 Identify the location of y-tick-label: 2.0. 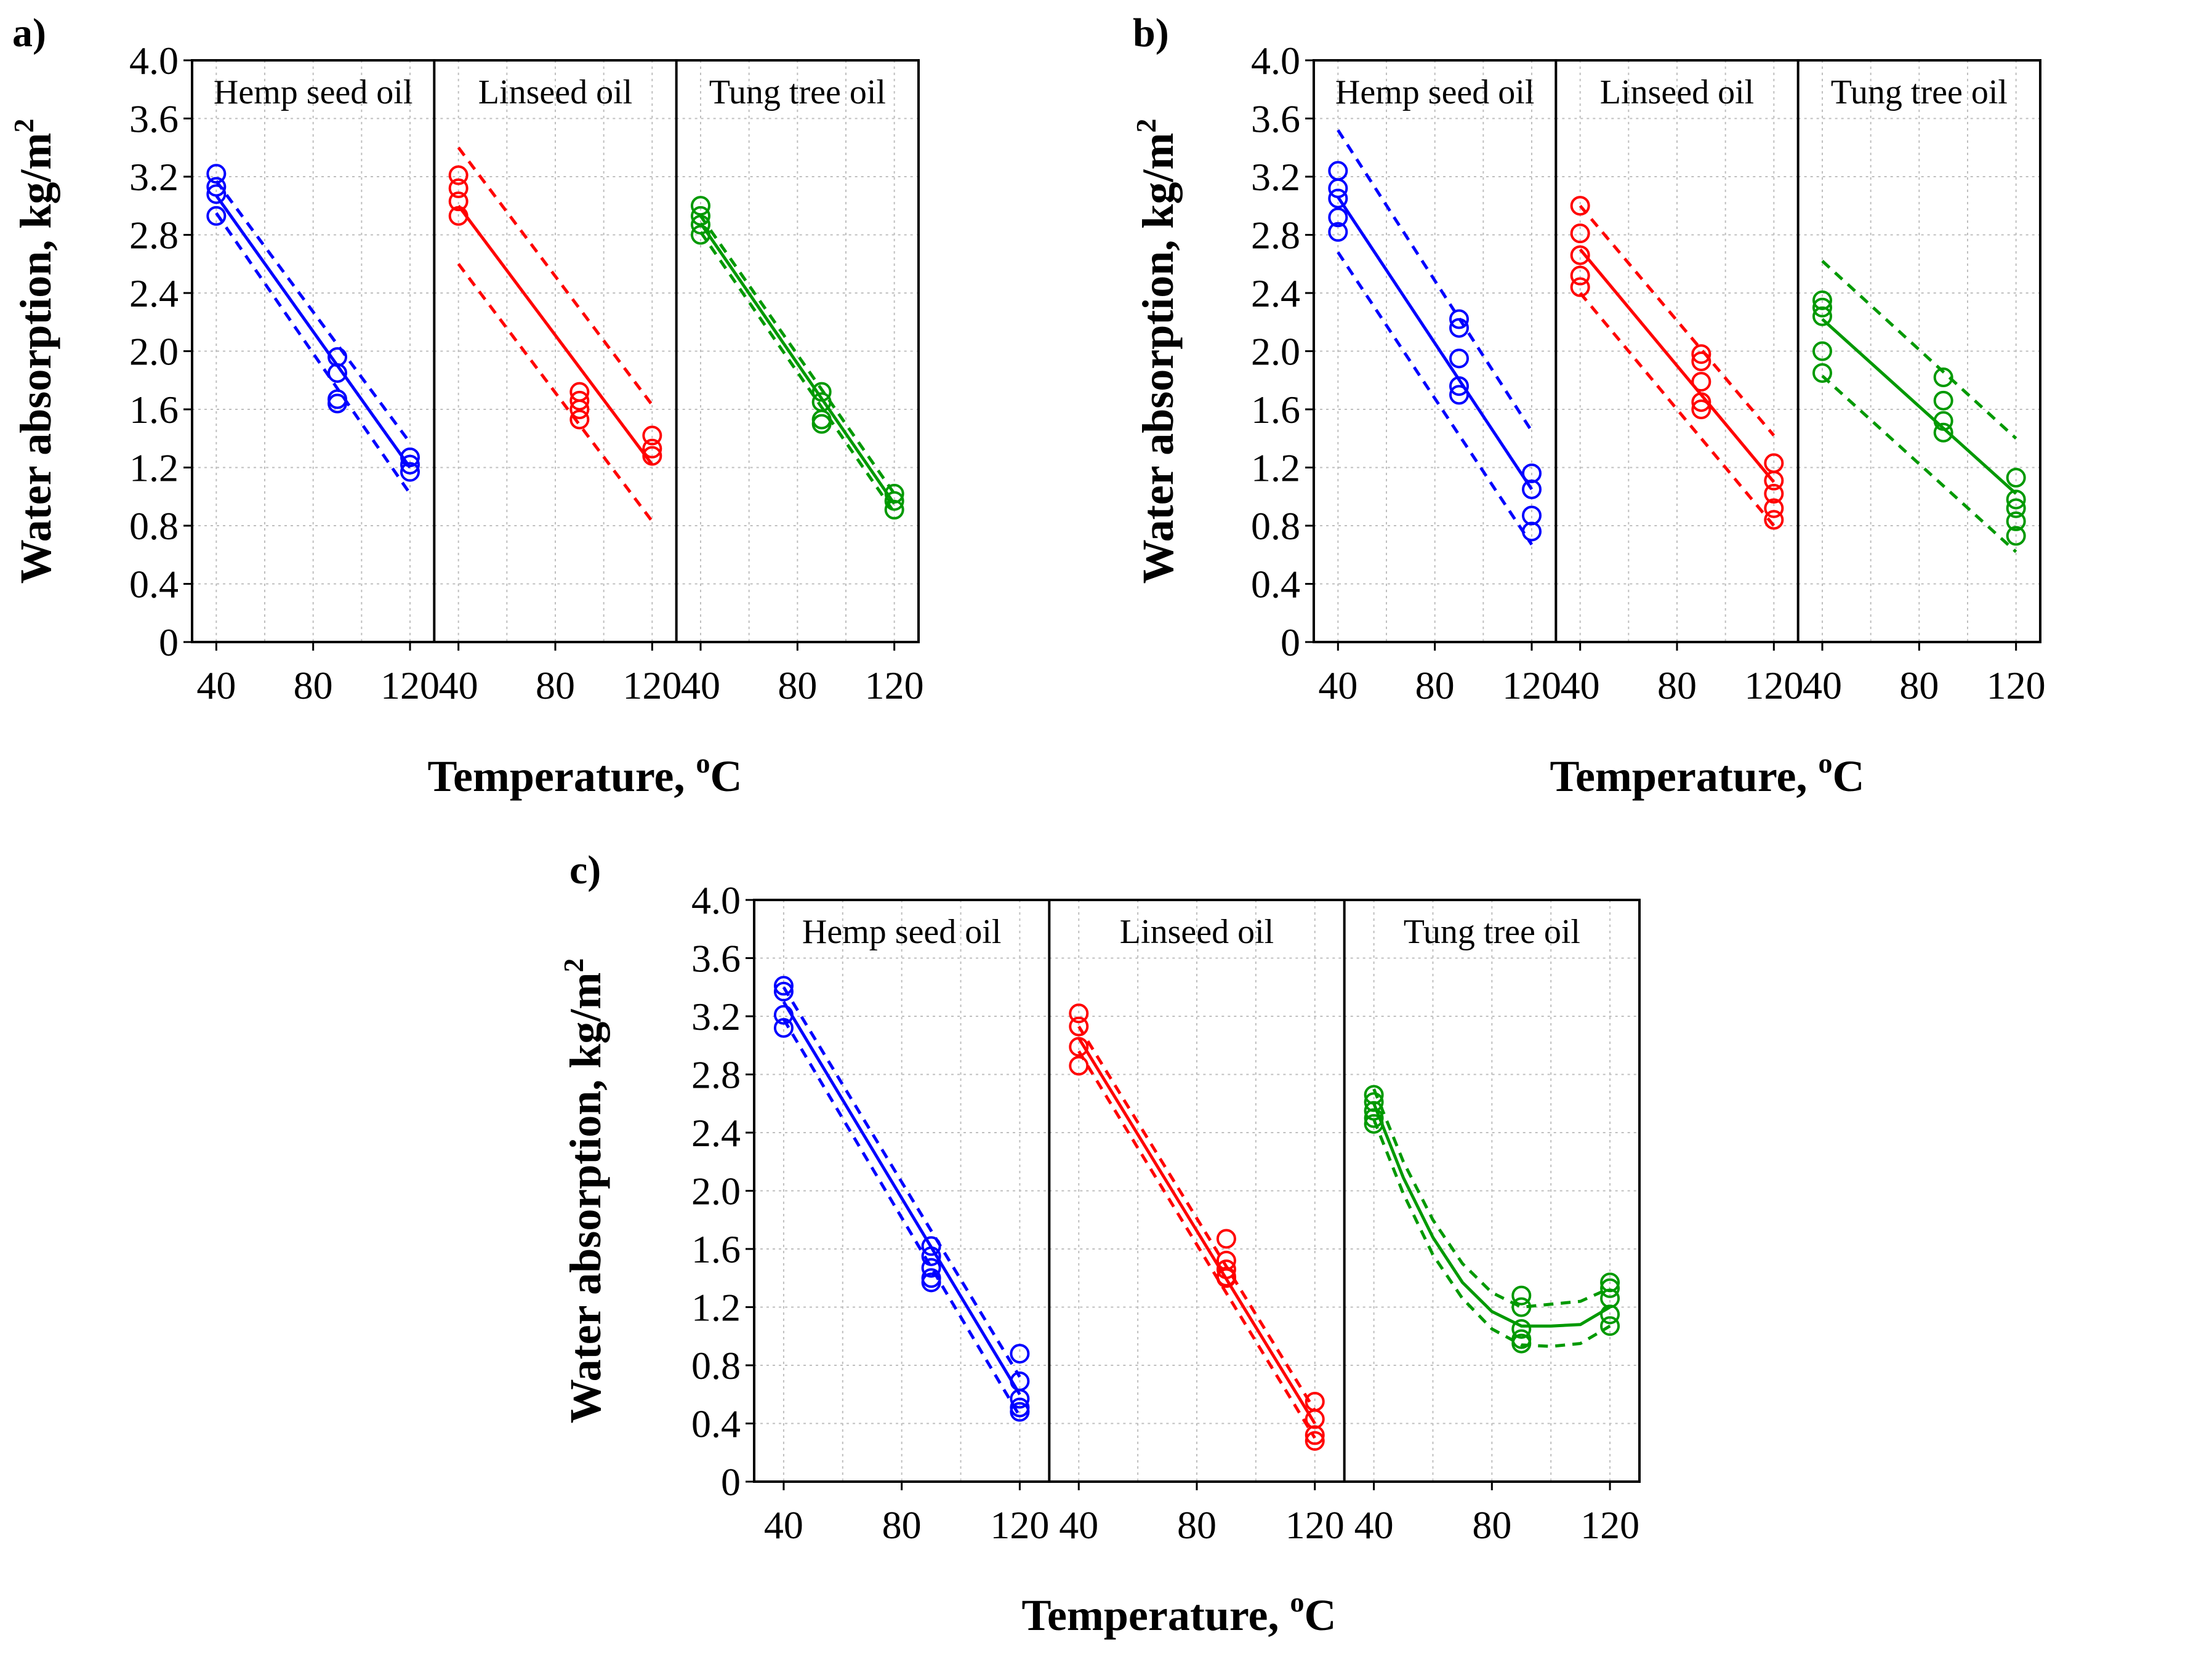
(1275, 352).